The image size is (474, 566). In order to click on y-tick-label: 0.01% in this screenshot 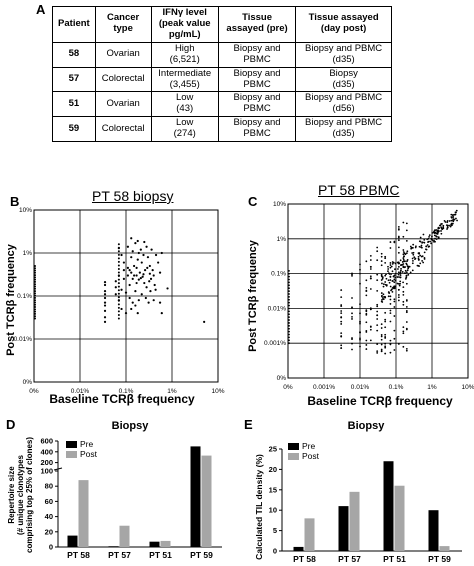, I will do `click(23, 339)`.